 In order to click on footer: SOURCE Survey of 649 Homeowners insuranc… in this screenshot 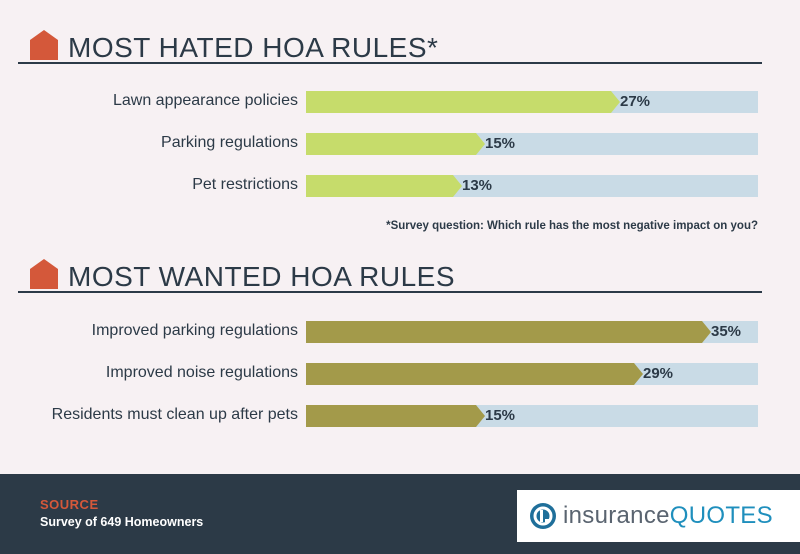, I will do `click(400, 514)`.